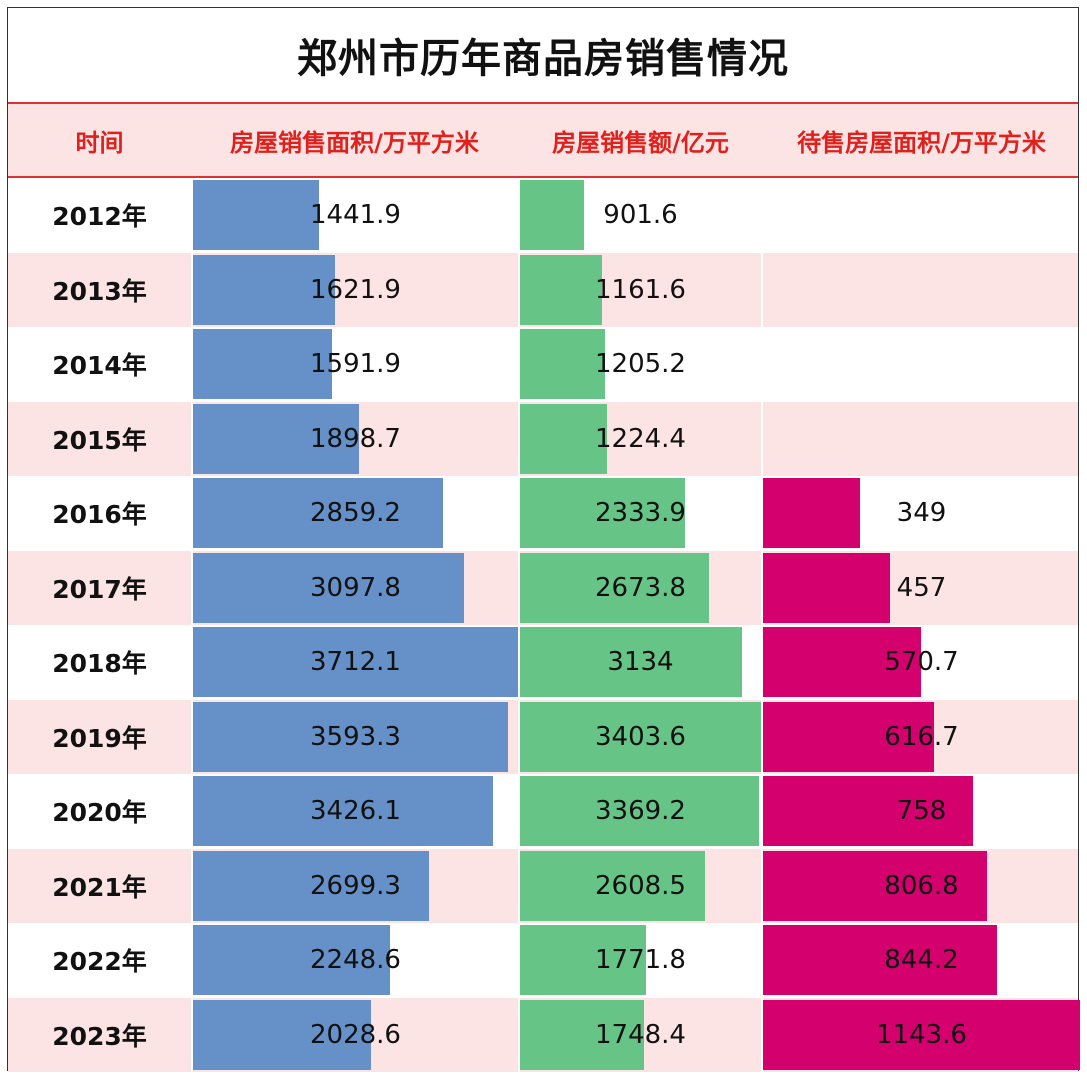 This screenshot has width=1087, height=1080. What do you see at coordinates (640, 289) in the screenshot?
I see `sales-amount-value-label: 1161.6` at bounding box center [640, 289].